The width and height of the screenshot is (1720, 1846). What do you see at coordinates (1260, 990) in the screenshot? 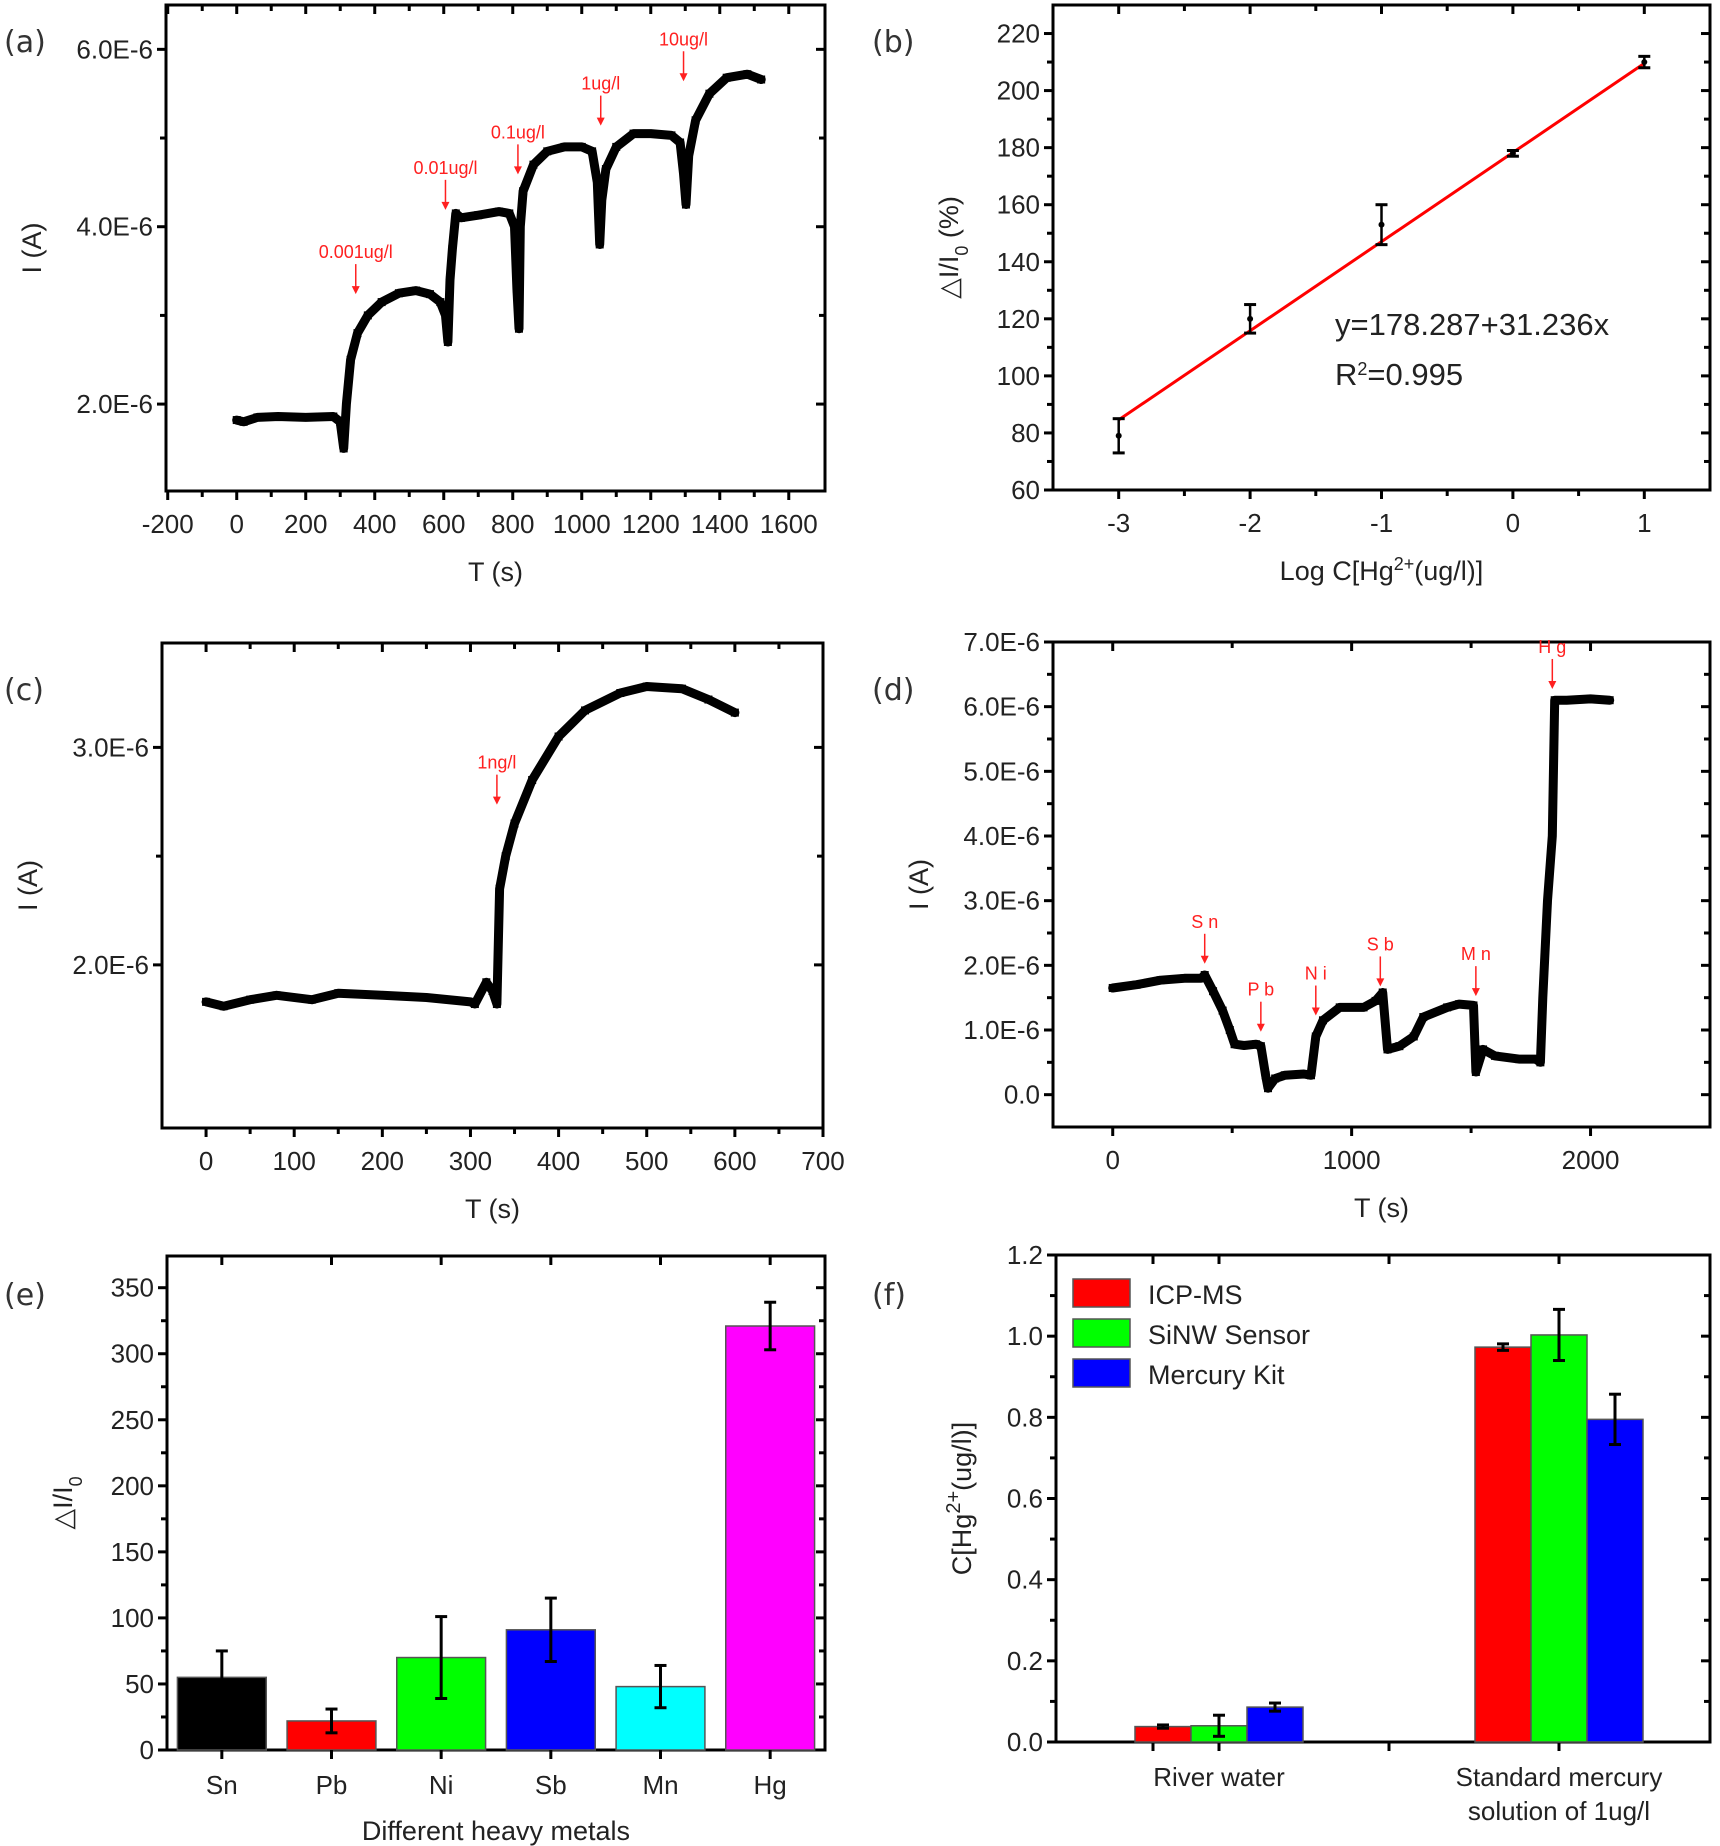
I see `annotation-label: P b` at bounding box center [1260, 990].